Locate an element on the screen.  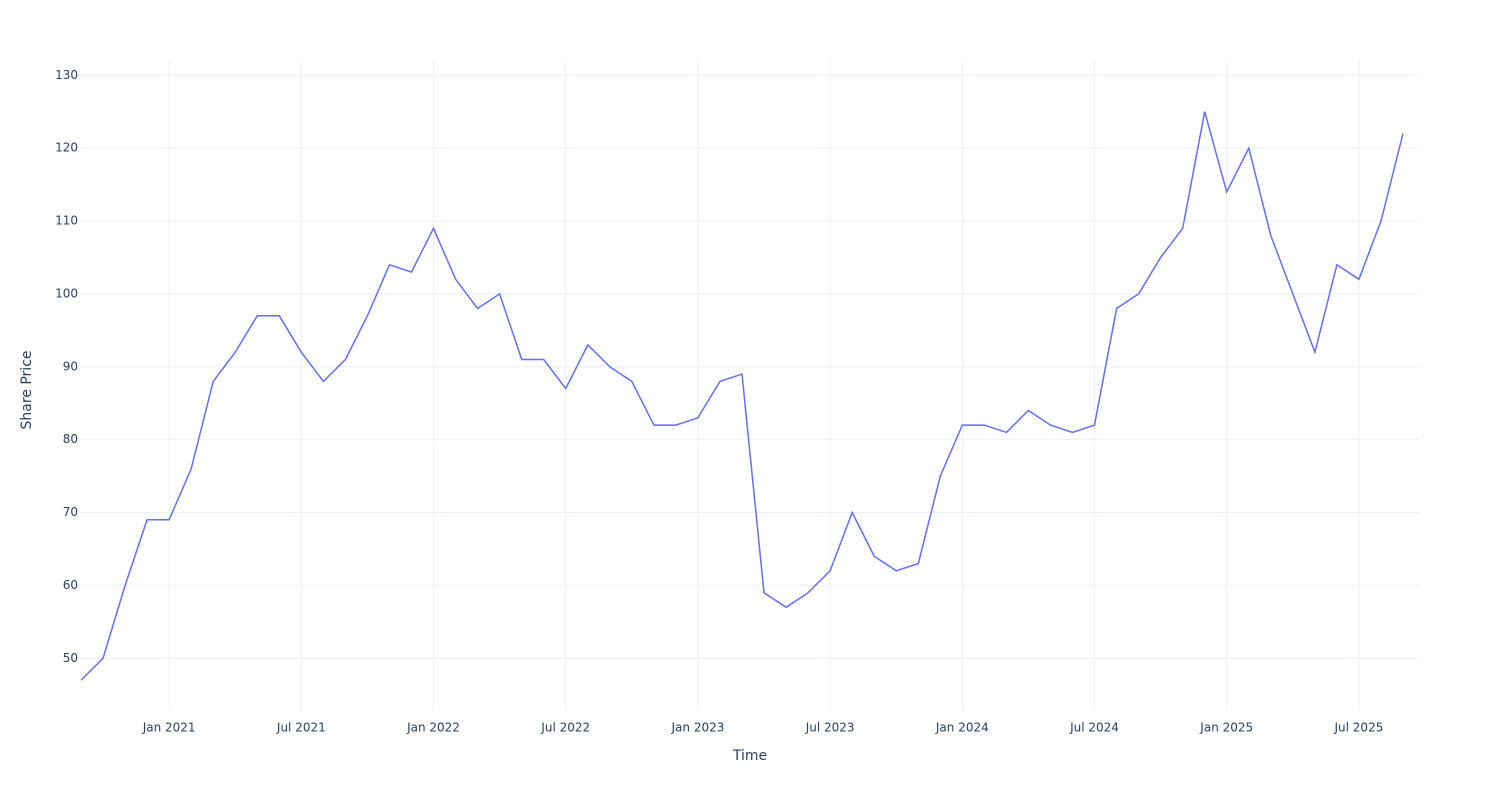
x-tick-label: Jan 2022 is located at coordinates (433, 728).